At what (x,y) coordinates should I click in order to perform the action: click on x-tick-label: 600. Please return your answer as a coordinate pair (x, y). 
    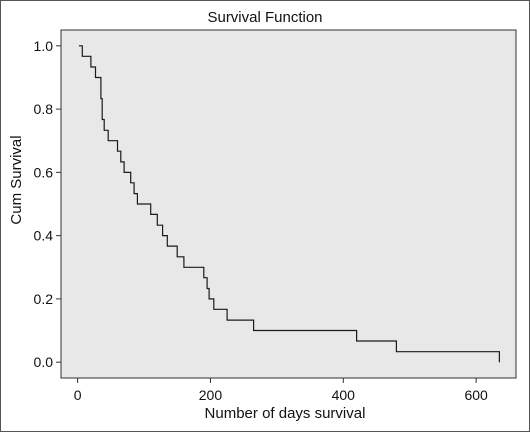
    Looking at the image, I should click on (476, 395).